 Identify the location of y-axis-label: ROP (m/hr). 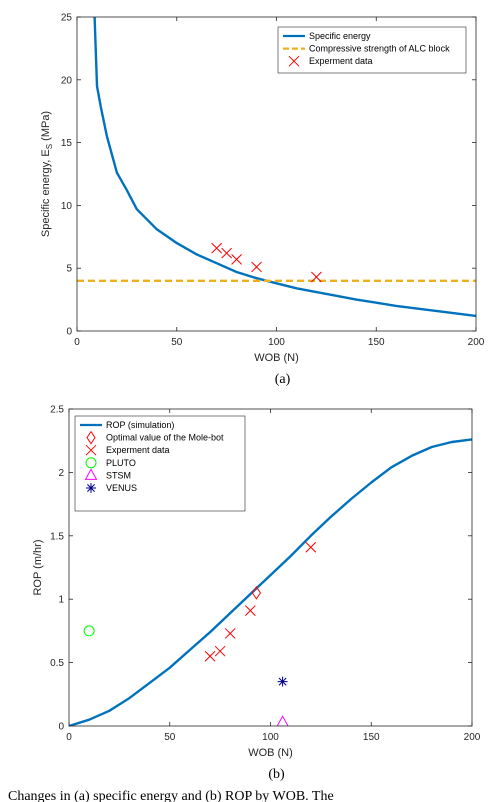
(38, 567).